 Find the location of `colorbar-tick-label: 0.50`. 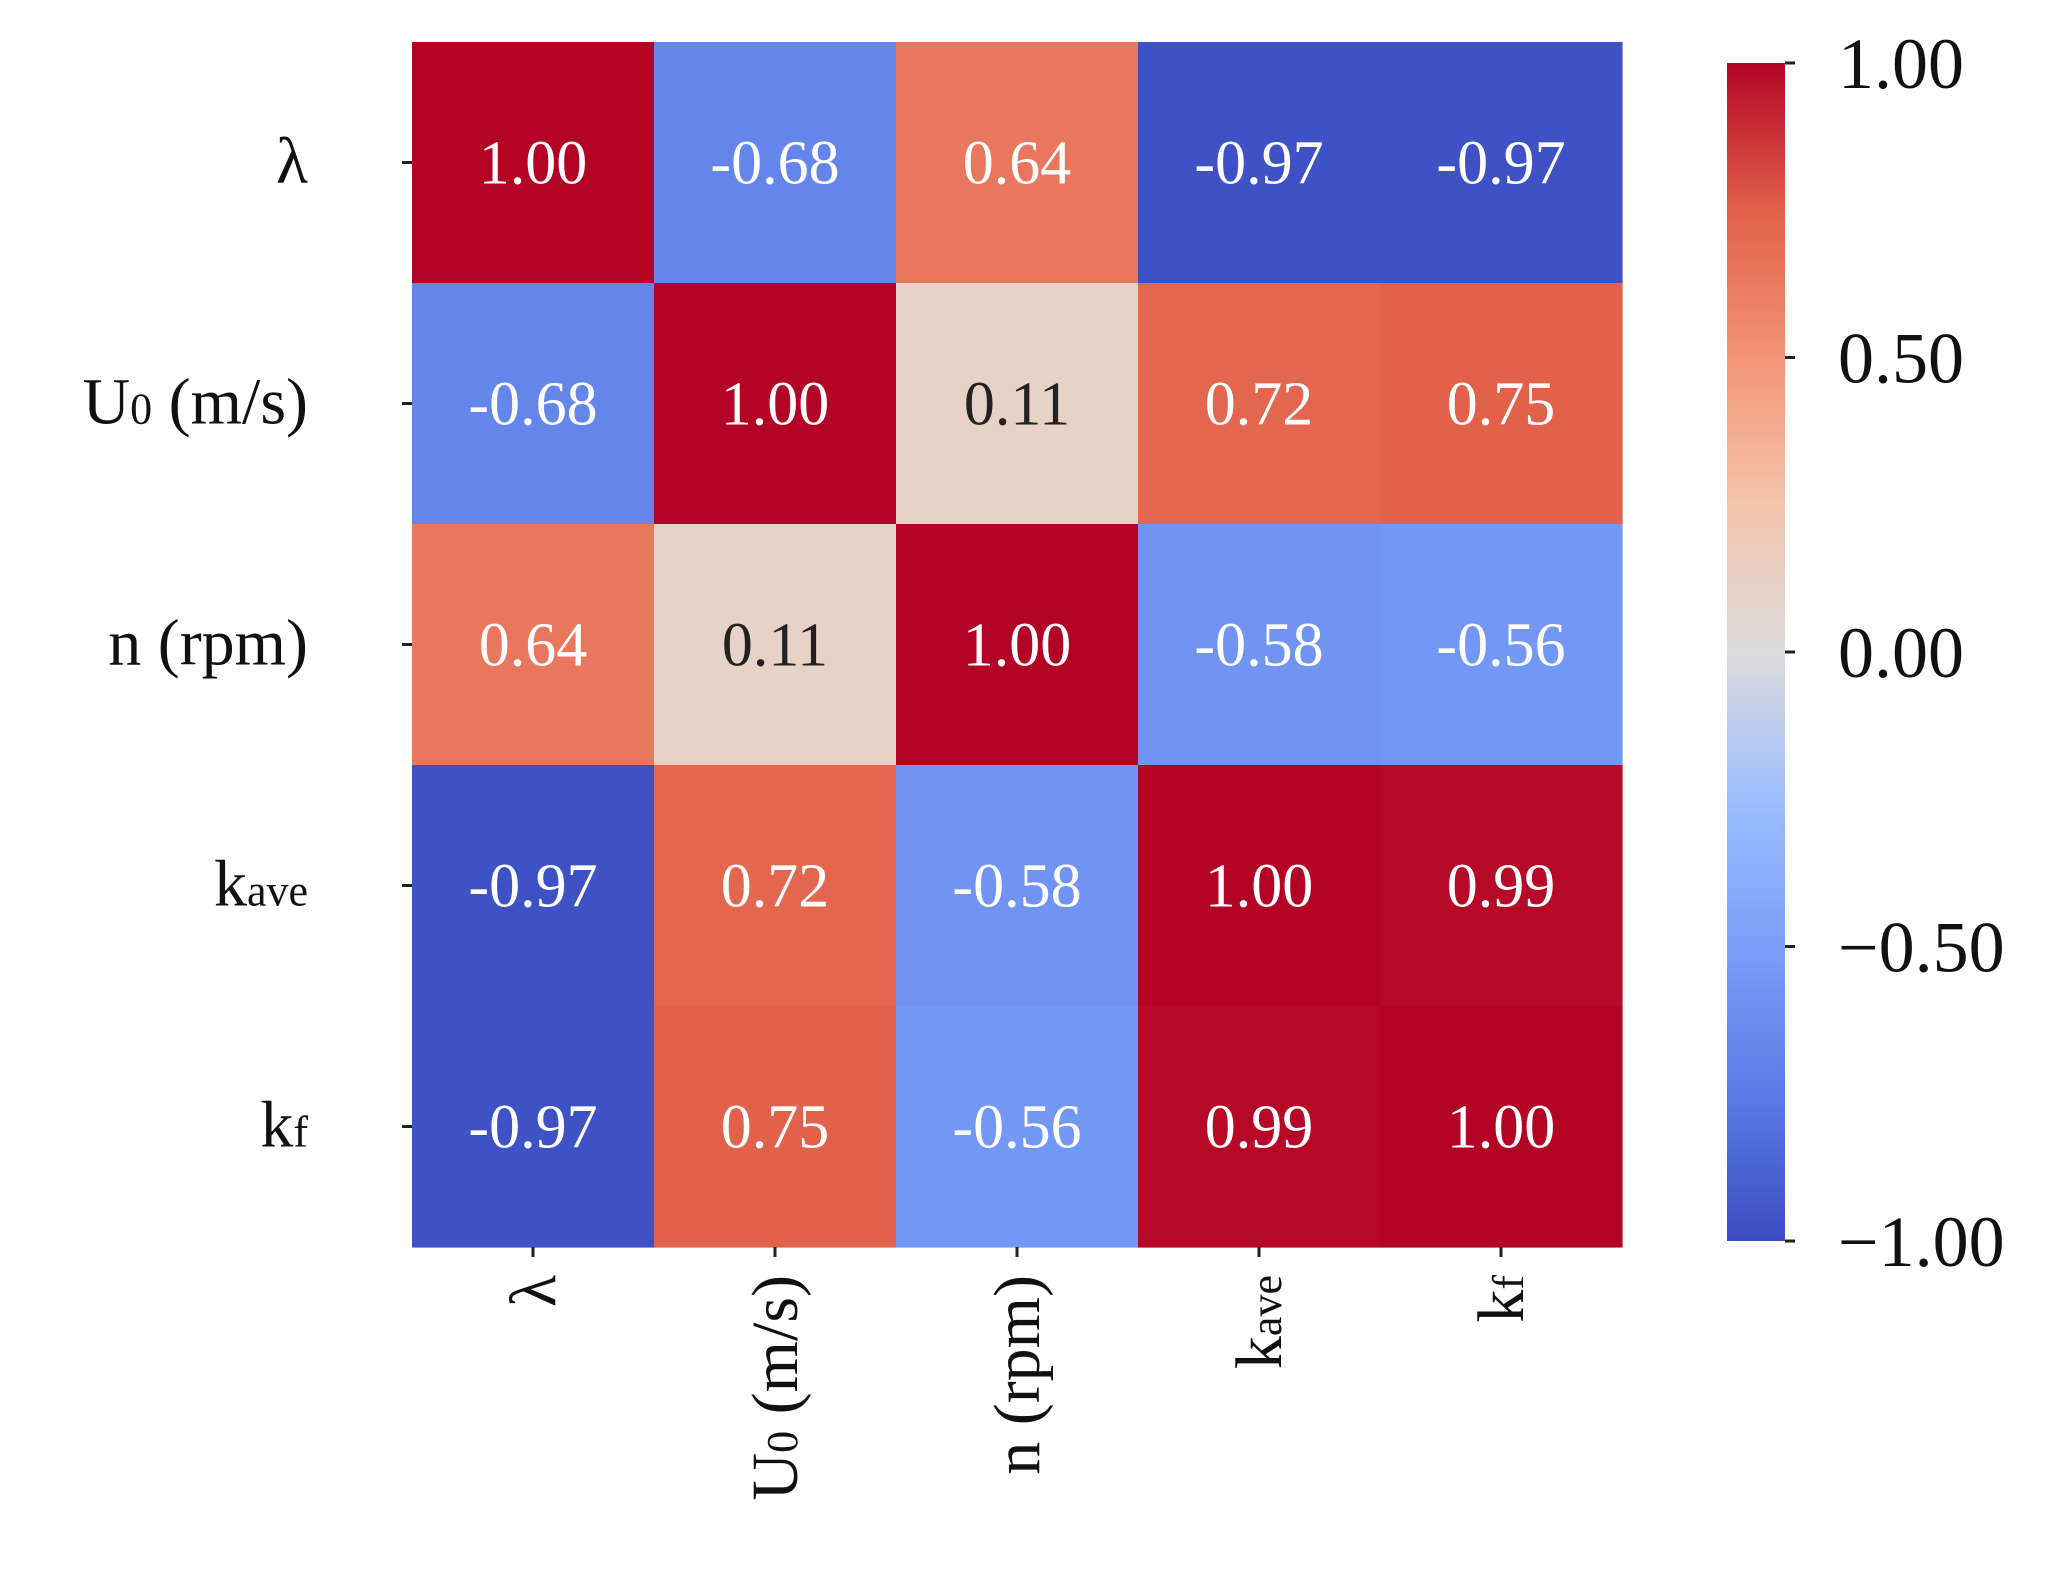

colorbar-tick-label: 0.50 is located at coordinates (1901, 359).